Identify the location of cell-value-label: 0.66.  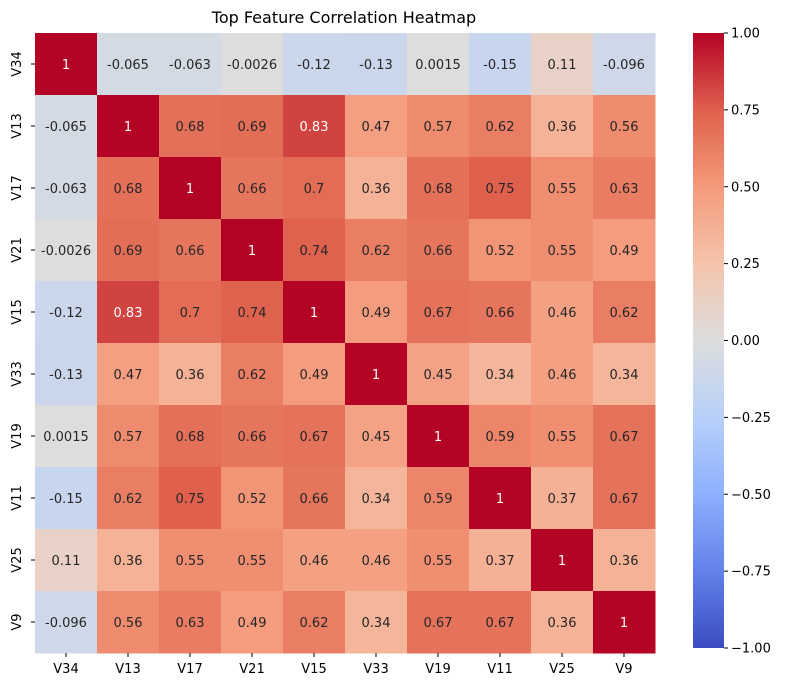
(314, 499).